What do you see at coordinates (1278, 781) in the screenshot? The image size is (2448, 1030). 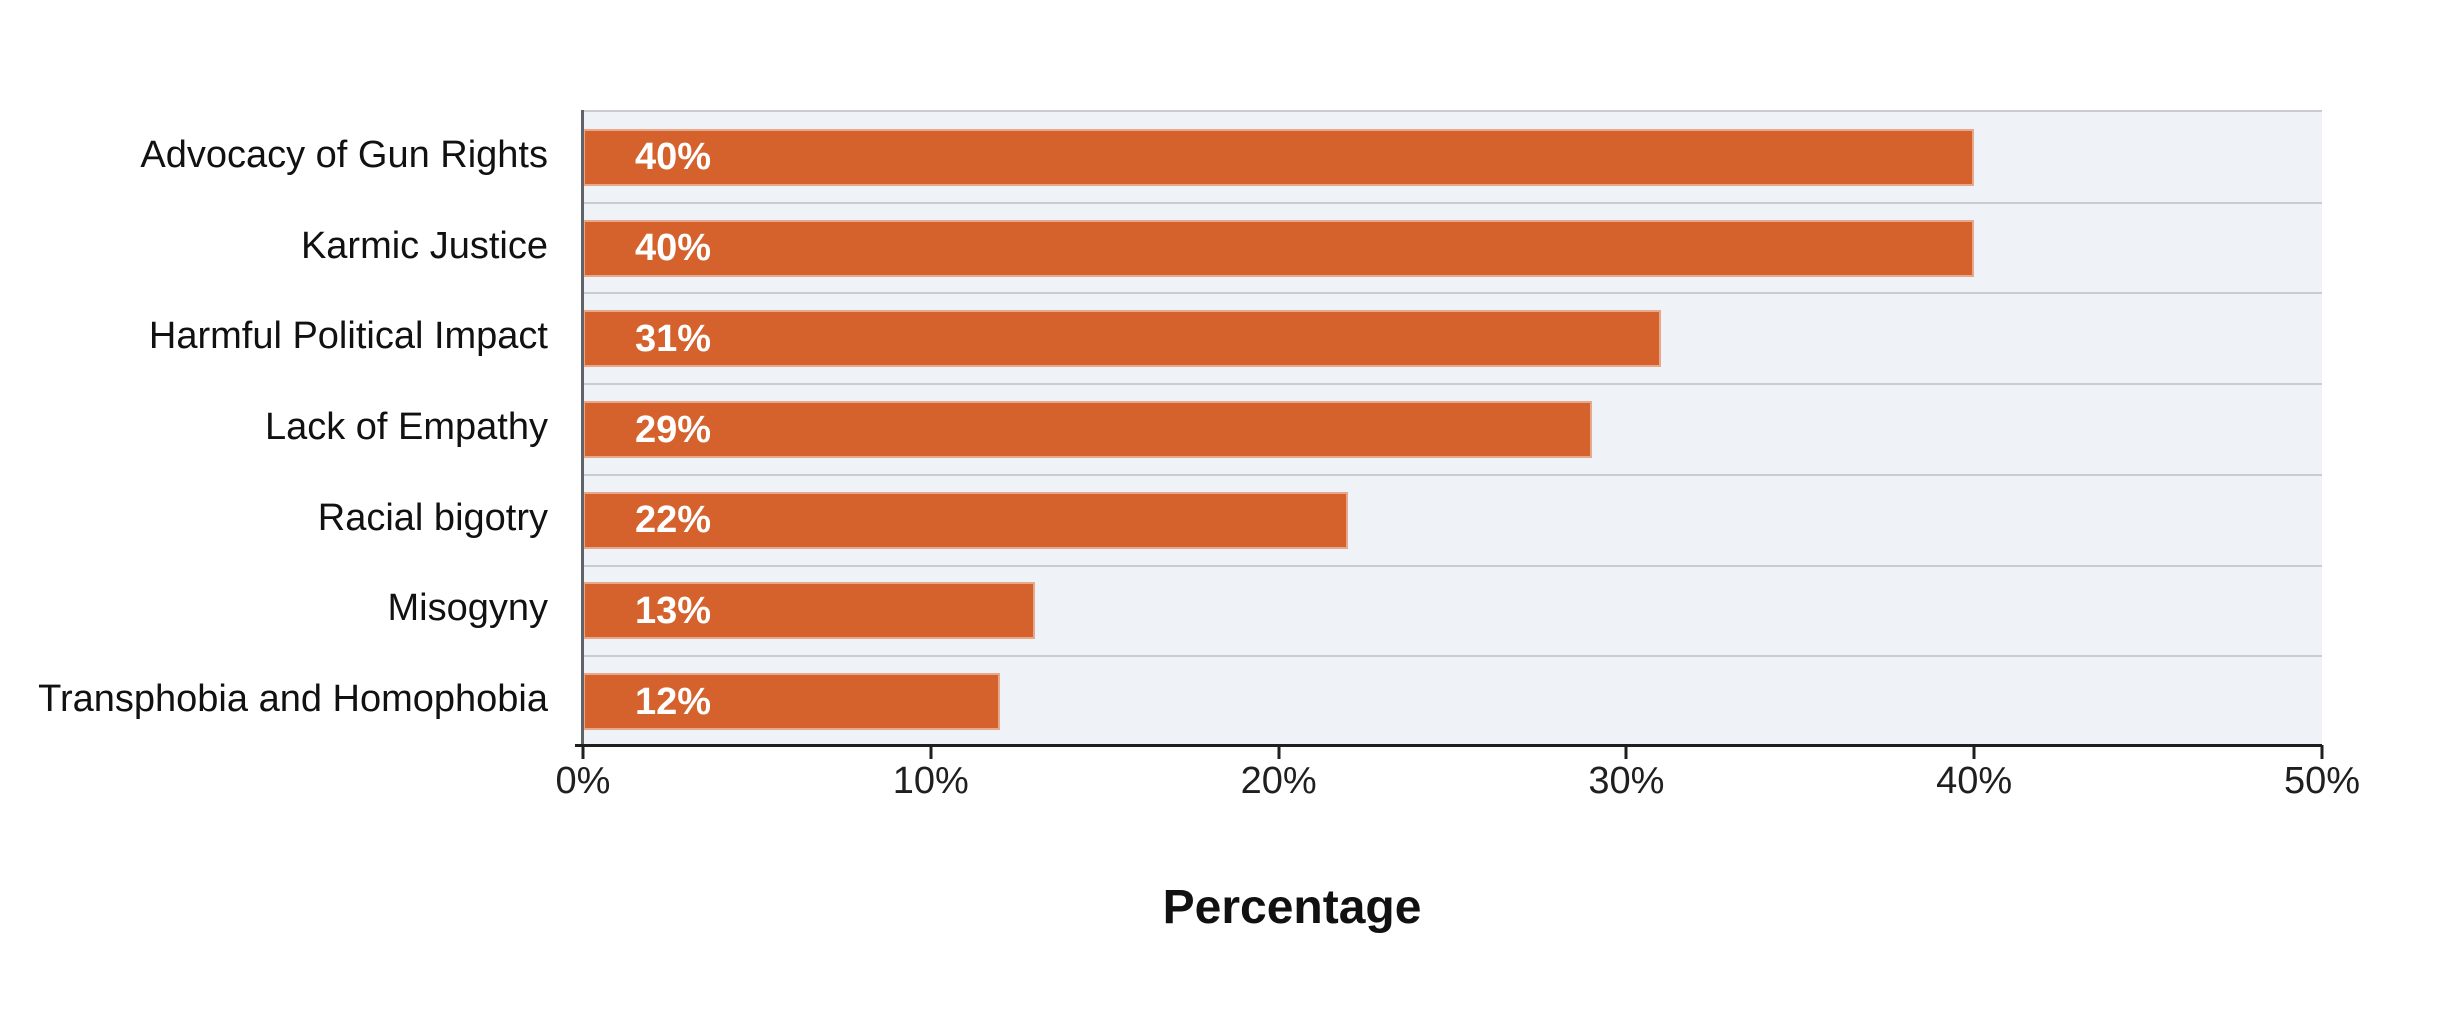 I see `x-tick-label: 20%` at bounding box center [1278, 781].